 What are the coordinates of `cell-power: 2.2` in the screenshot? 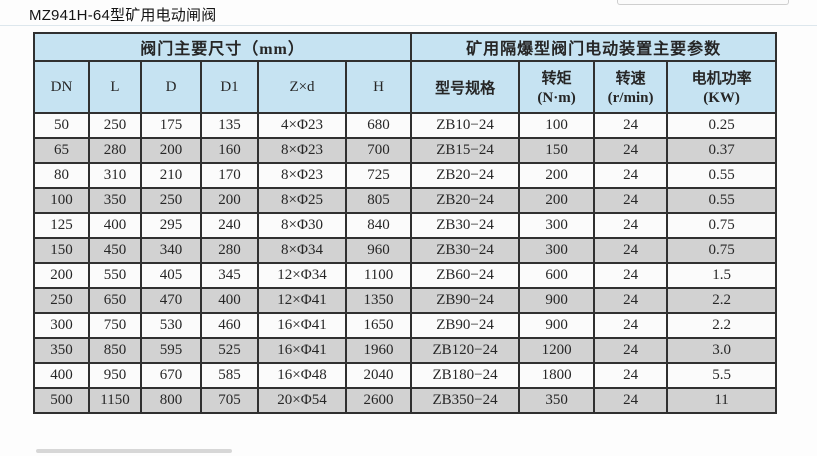 It's located at (722, 325).